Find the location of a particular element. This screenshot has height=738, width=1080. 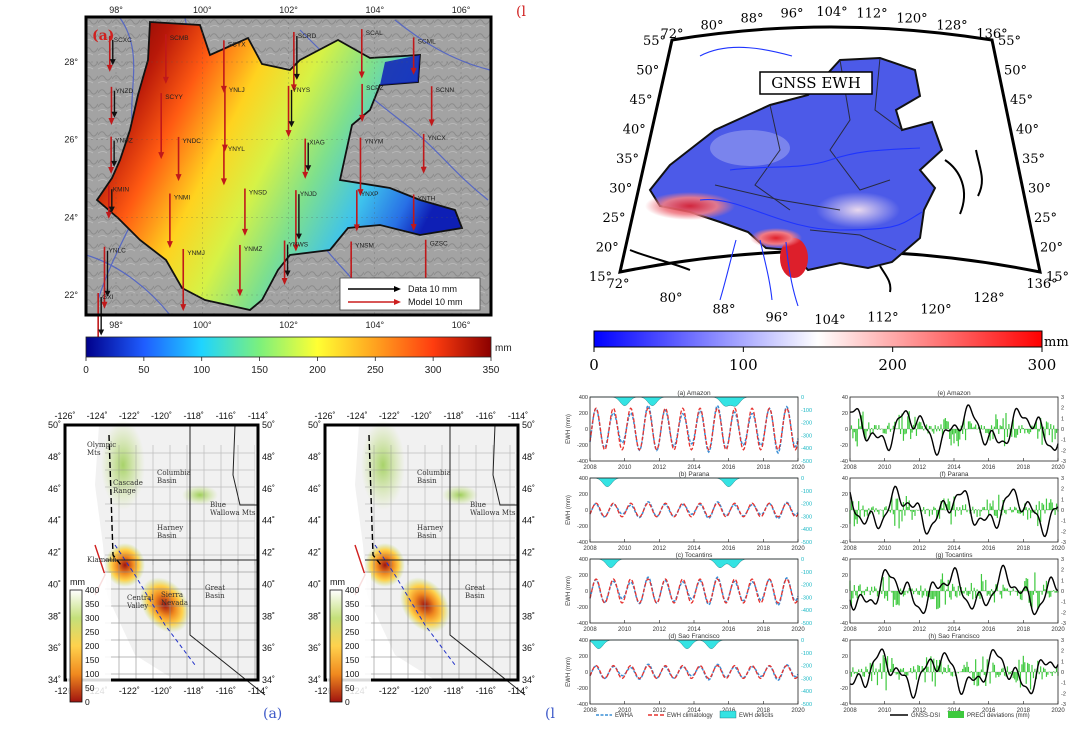

x-tick: 2012 is located at coordinates (920, 549).